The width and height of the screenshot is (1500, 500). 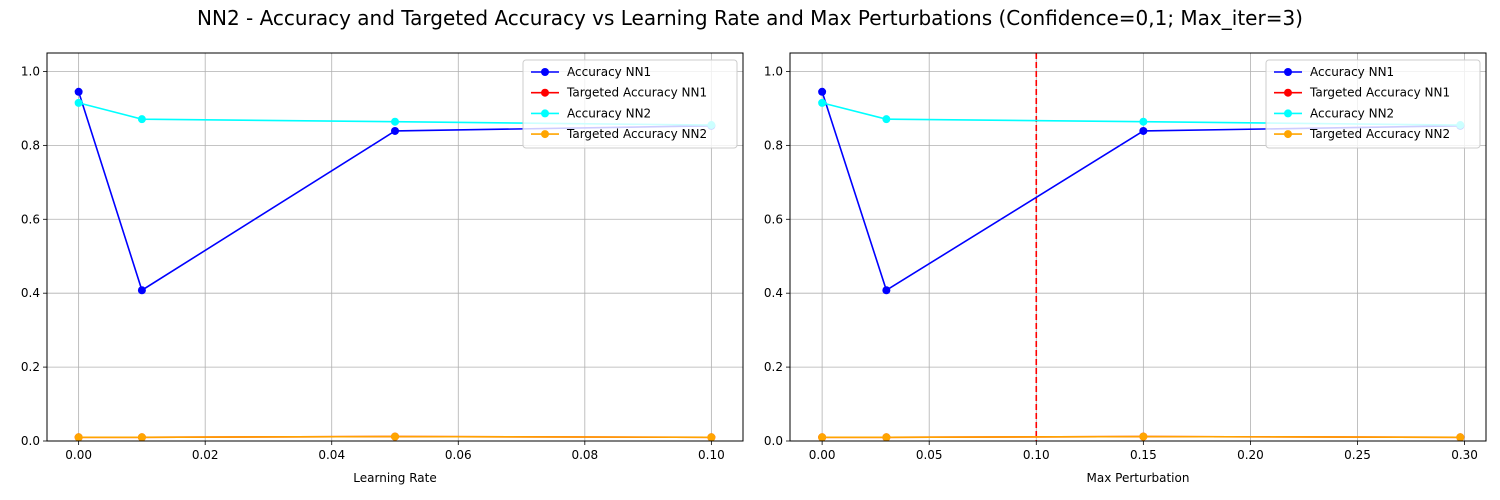 I want to click on x-tick-label: 0.25, so click(x=1357, y=455).